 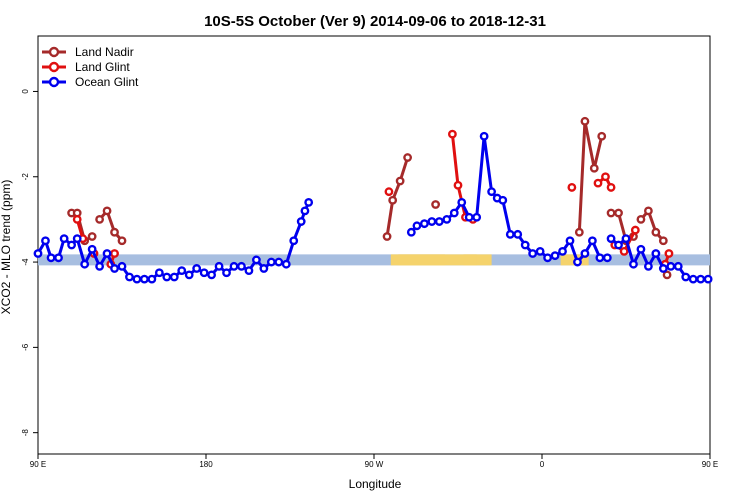 I want to click on legend-item: Land Glint, so click(x=86, y=67).